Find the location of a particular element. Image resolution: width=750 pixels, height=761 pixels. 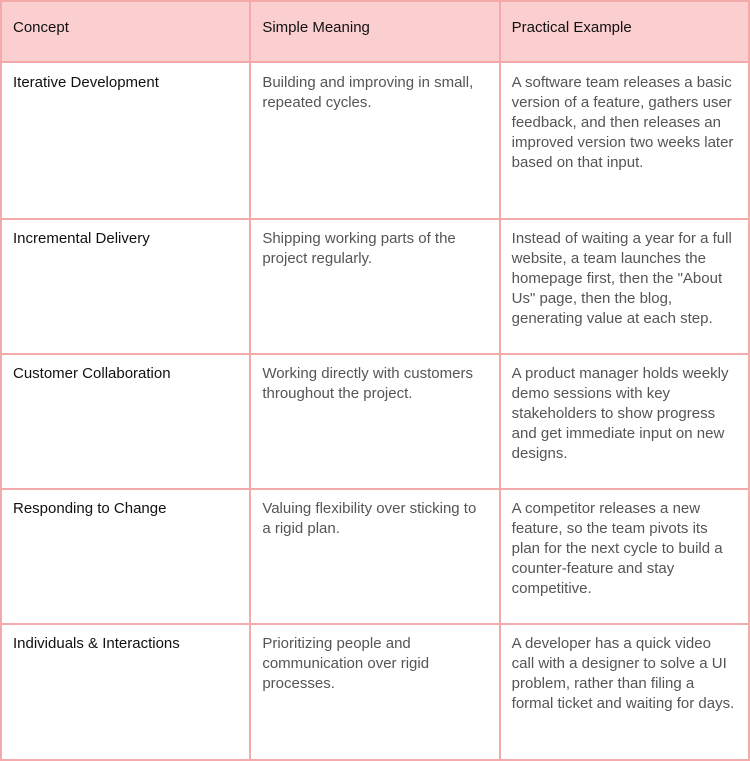

concept-cell: Incremental Delivery is located at coordinates (126, 286).